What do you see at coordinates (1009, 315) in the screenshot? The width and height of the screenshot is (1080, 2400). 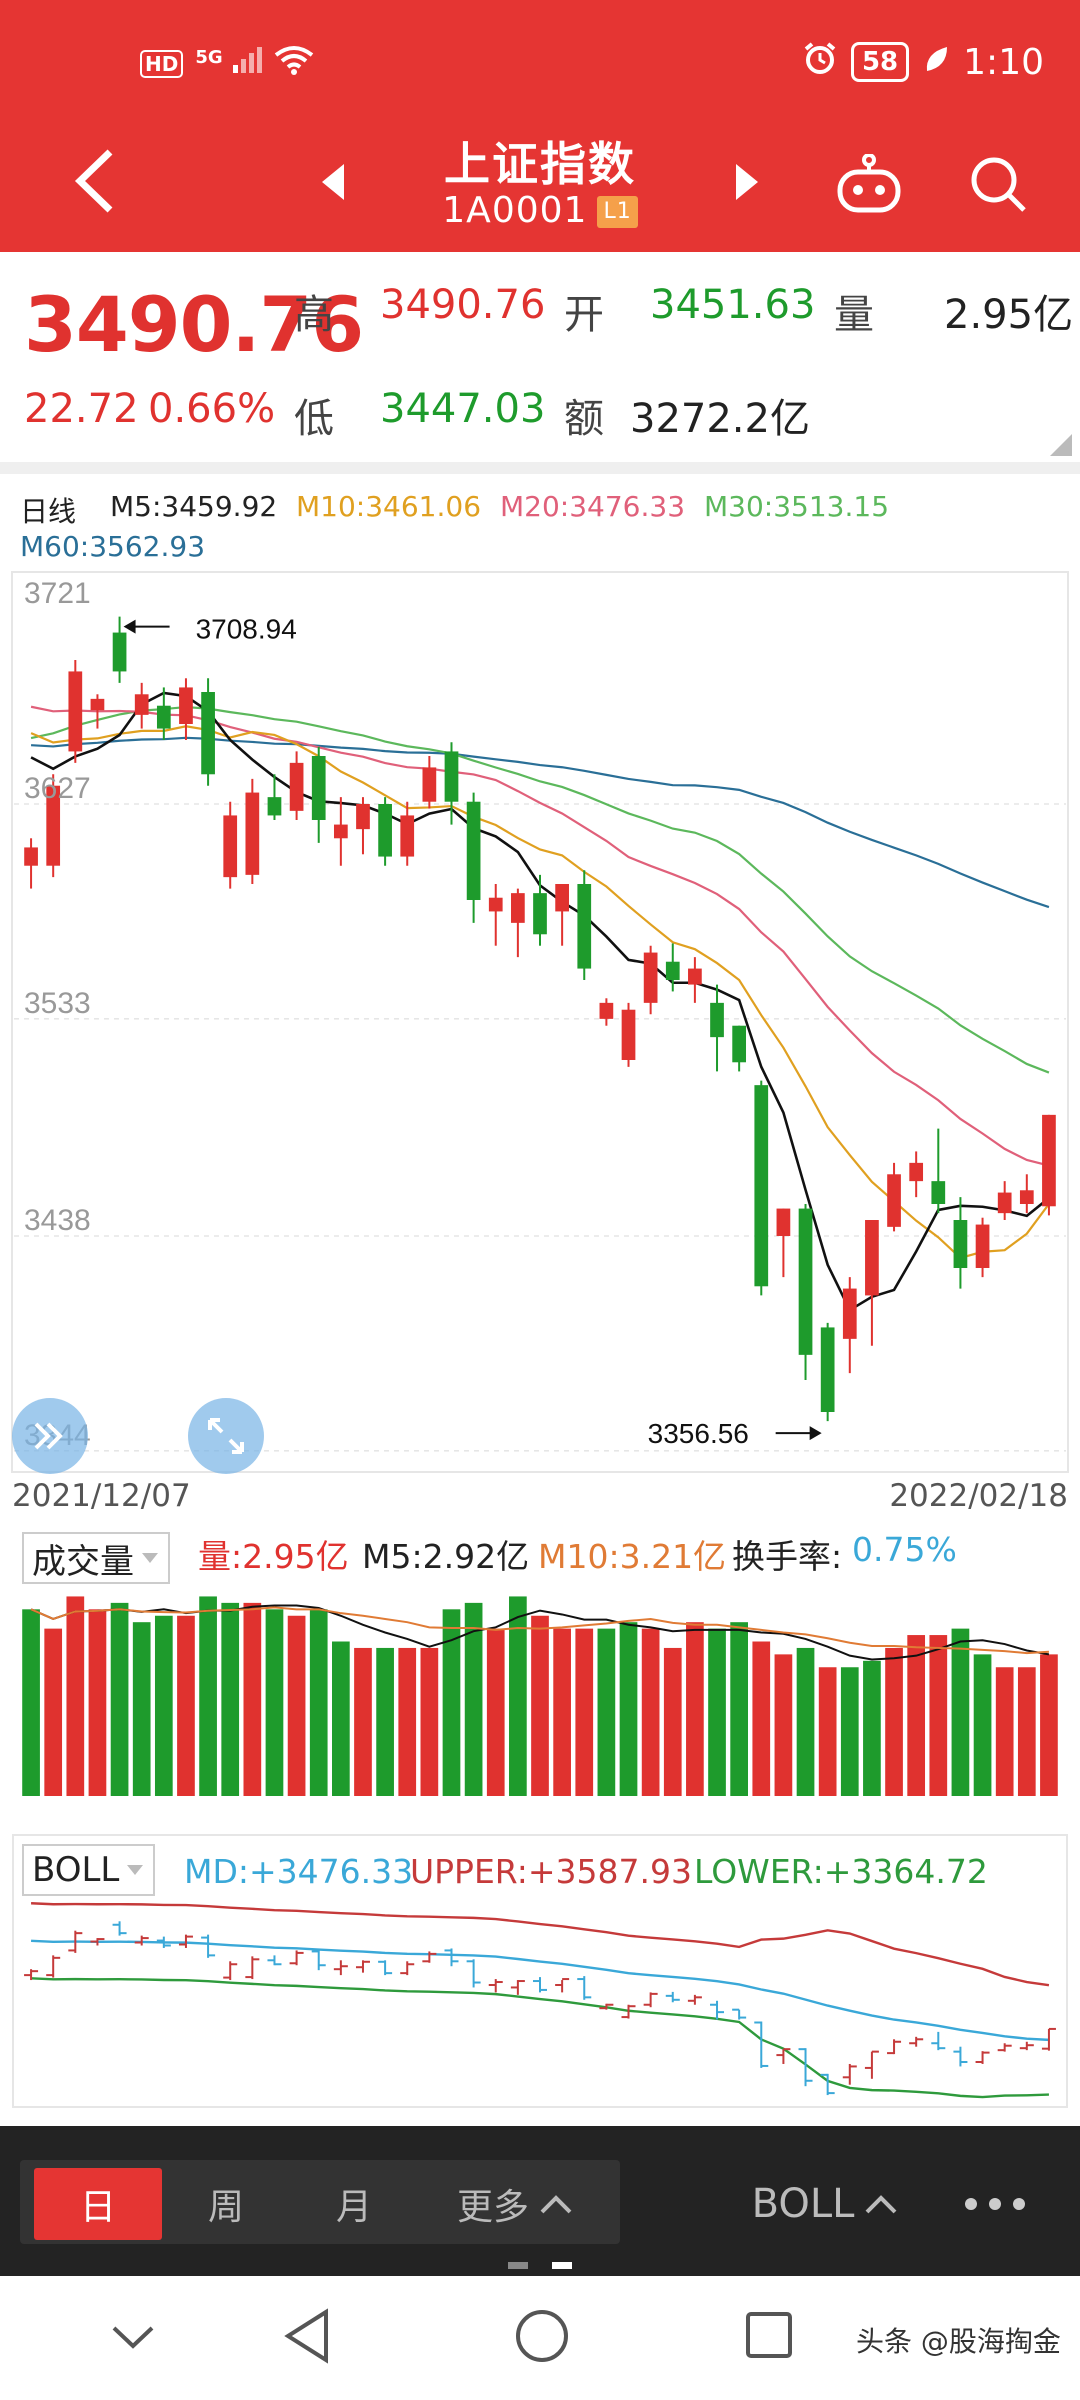 I see `volume-value: 2.95亿` at bounding box center [1009, 315].